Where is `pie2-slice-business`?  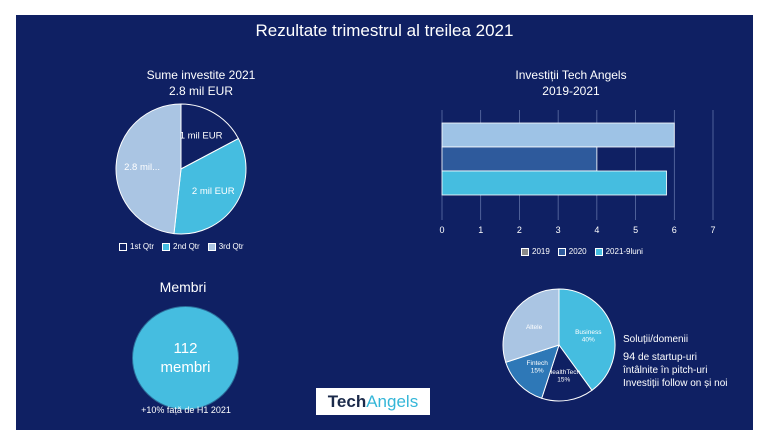
pie2-slice-business is located at coordinates (587, 340).